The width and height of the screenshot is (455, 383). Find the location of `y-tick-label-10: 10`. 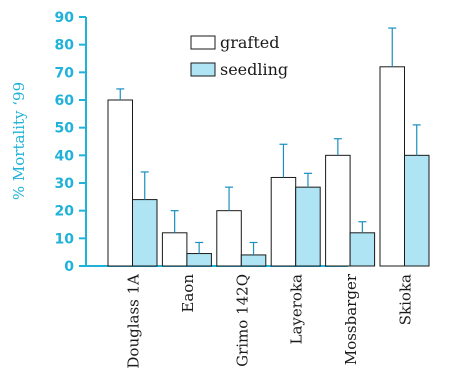

y-tick-label-10: 10 is located at coordinates (65, 239).